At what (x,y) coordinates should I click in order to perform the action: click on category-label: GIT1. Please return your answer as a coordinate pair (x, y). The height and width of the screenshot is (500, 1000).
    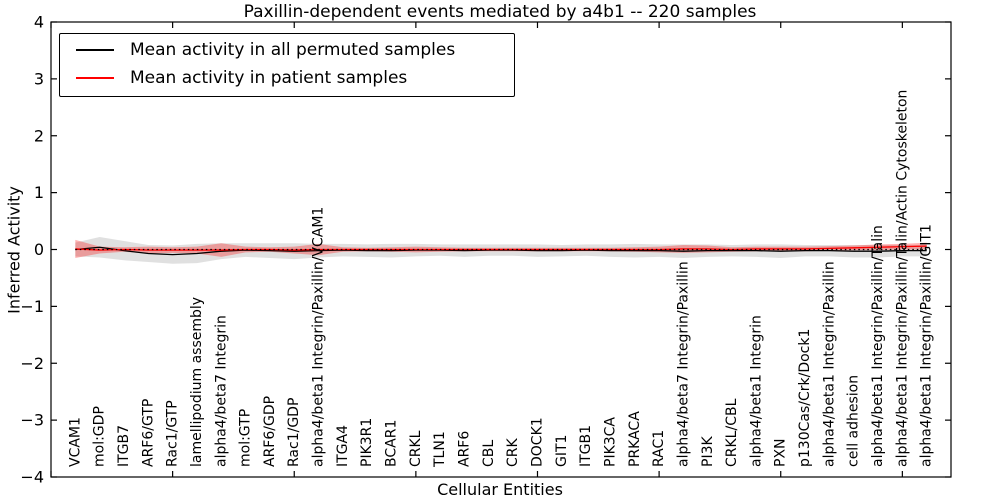
    Looking at the image, I should click on (562, 451).